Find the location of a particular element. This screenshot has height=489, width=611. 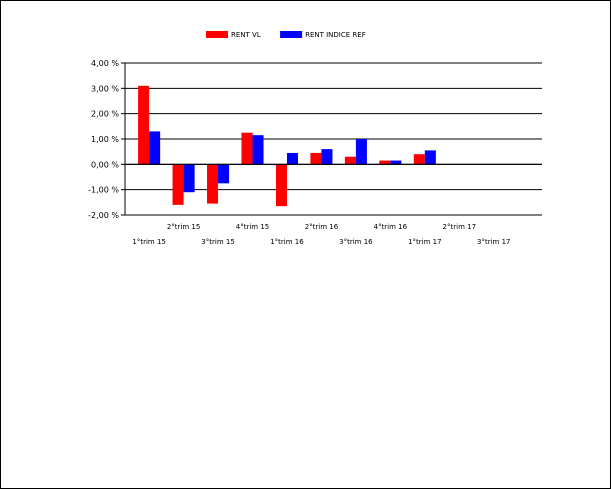

legend-label: RENT VL is located at coordinates (246, 35).